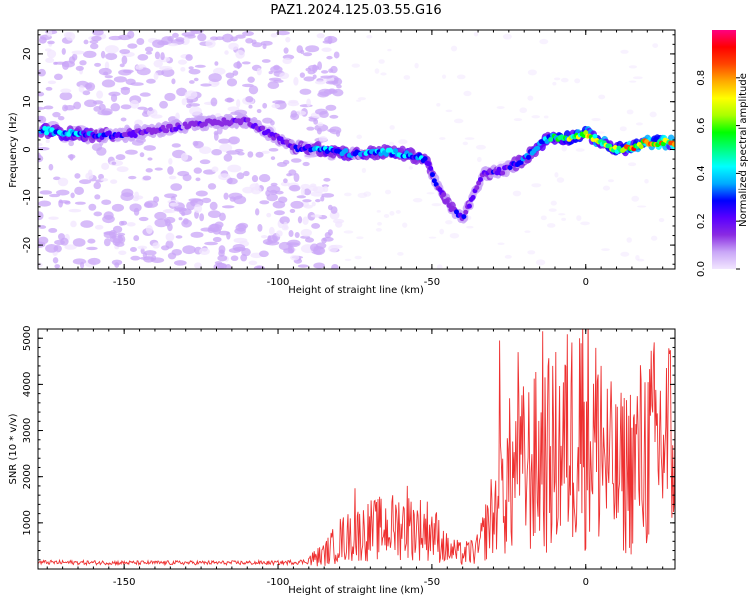 The image size is (750, 600). What do you see at coordinates (586, 582) in the screenshot?
I see `x-tick-label: 0` at bounding box center [586, 582].